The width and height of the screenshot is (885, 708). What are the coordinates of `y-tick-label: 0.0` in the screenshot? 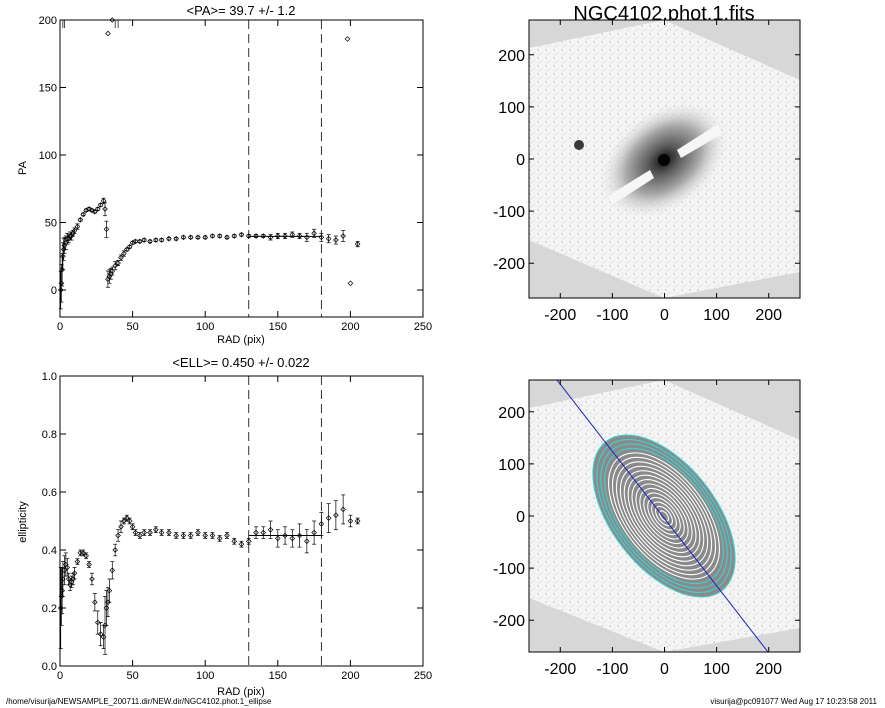 It's located at (49, 667).